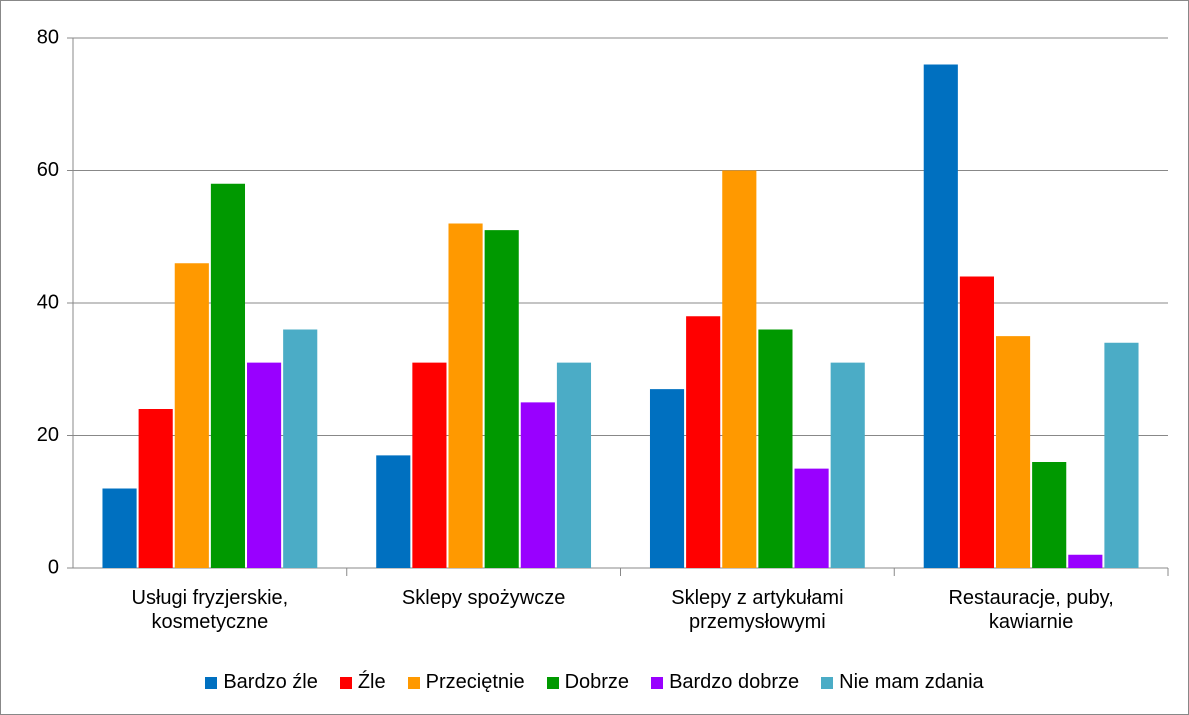  What do you see at coordinates (475, 682) in the screenshot?
I see `legend-label: Przeciętnie` at bounding box center [475, 682].